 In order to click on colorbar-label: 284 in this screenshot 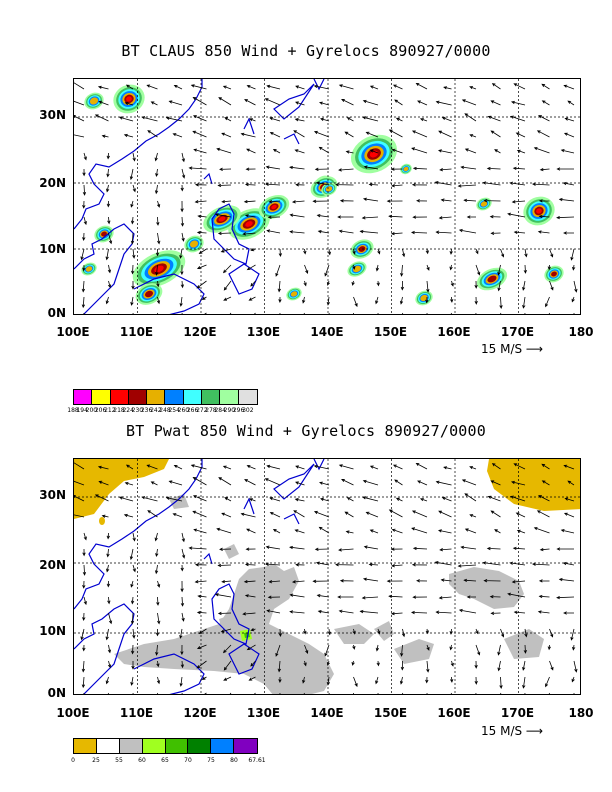, I will do `click(220, 410)`.